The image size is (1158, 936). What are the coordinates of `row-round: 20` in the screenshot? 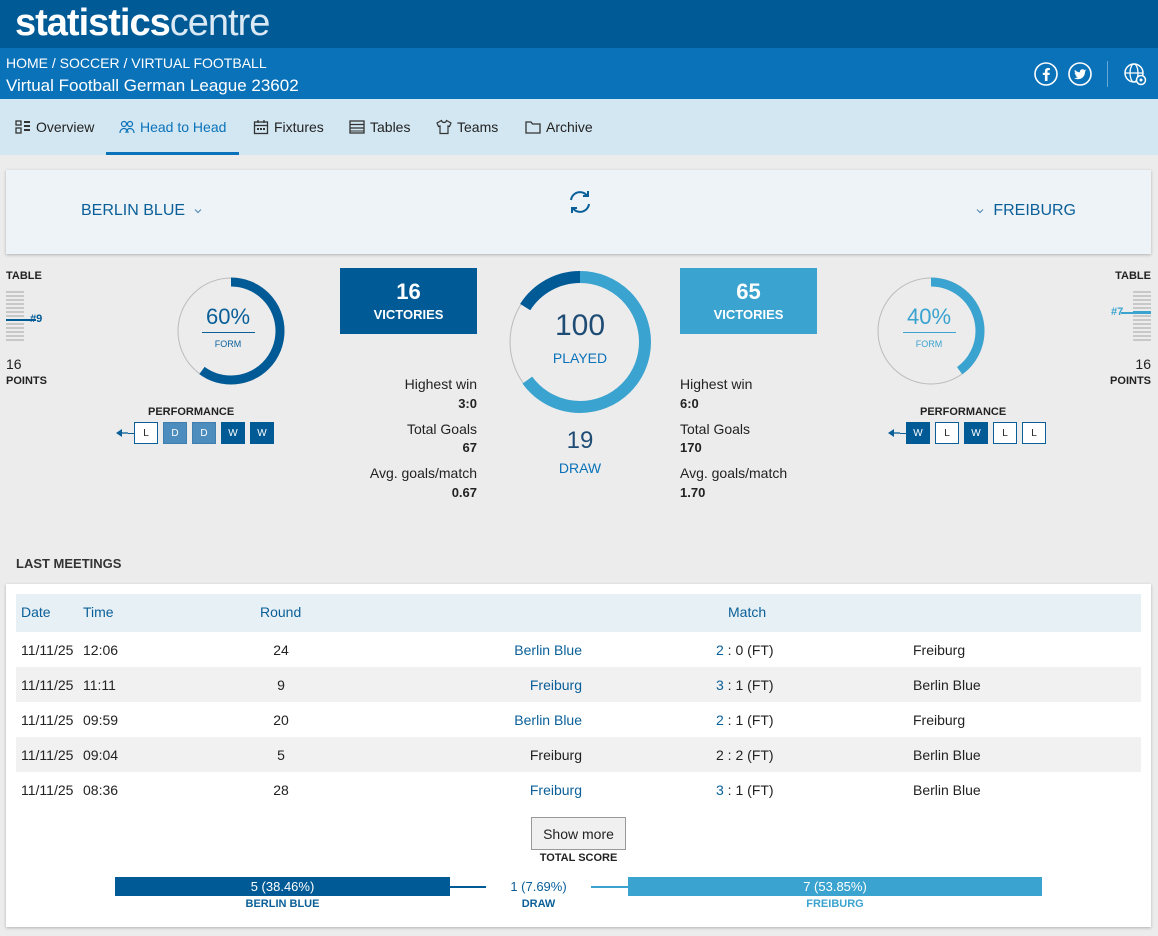 It's located at (281, 720).